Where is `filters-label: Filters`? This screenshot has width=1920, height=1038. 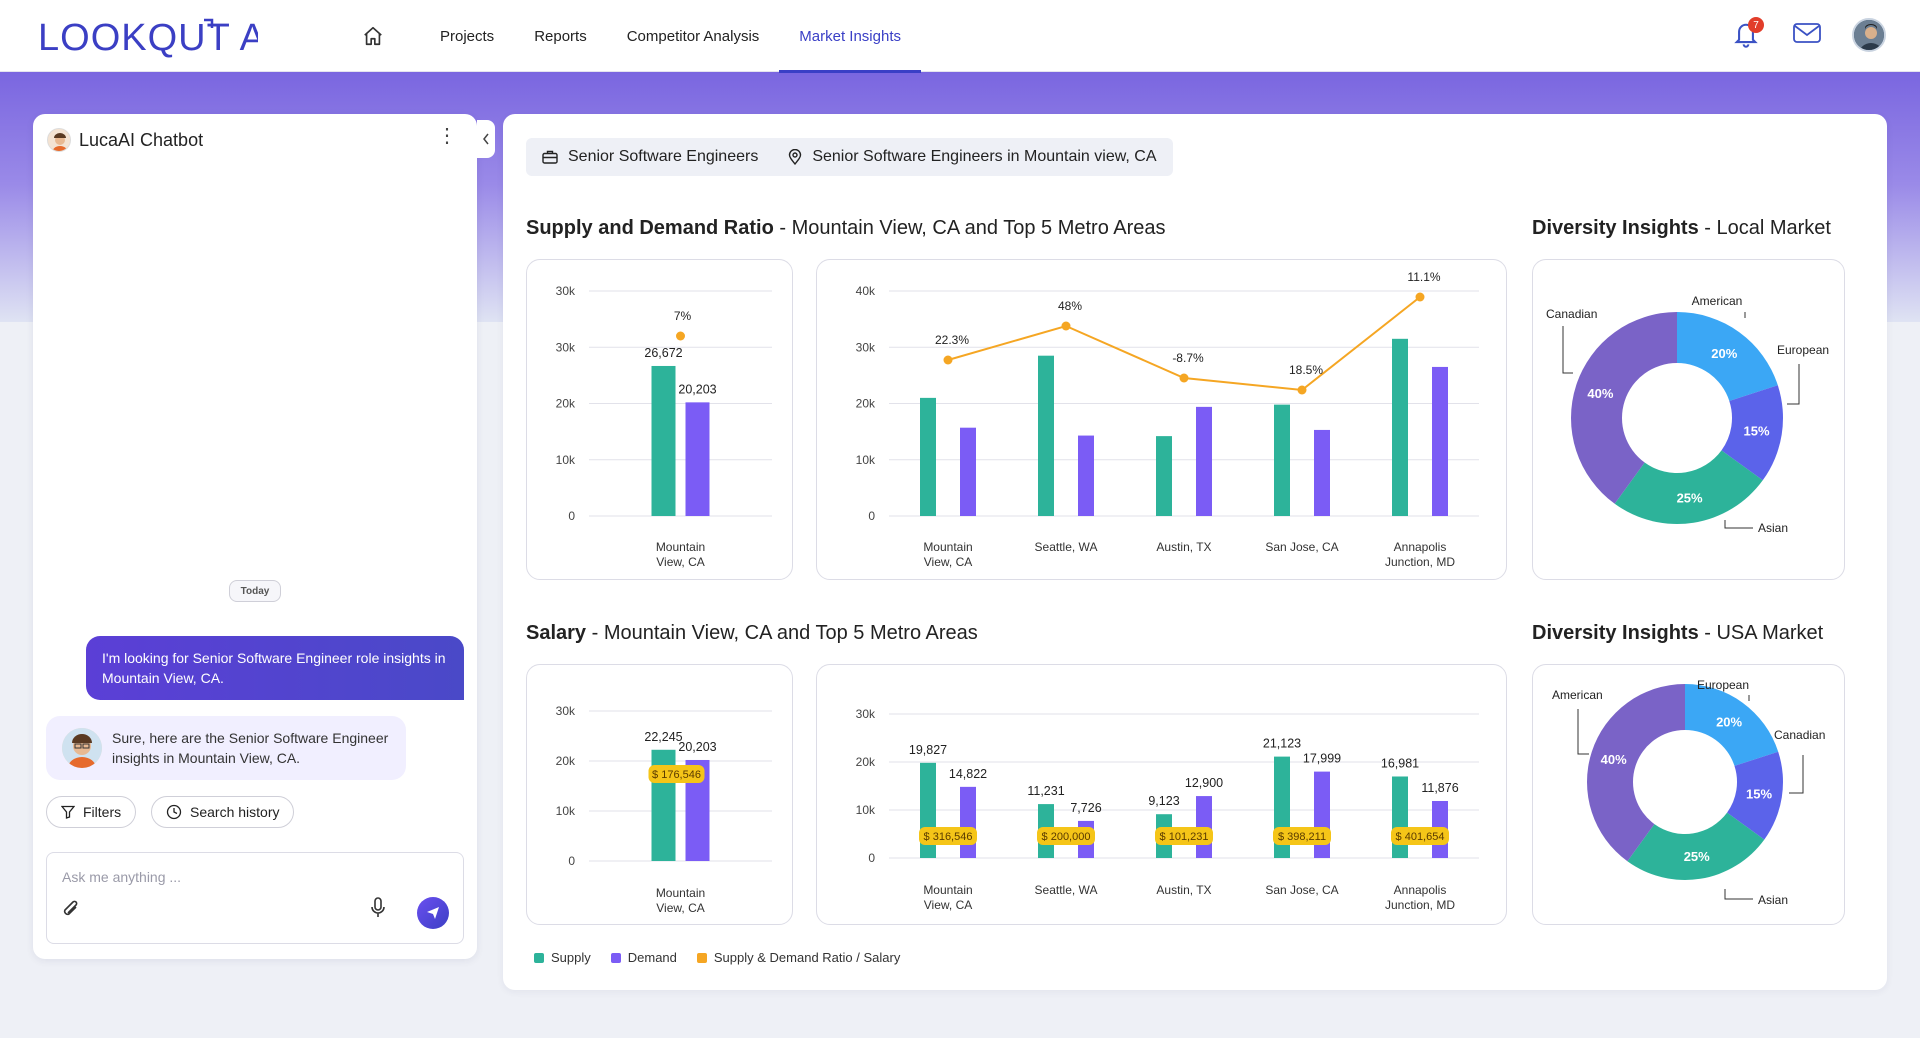 filters-label: Filters is located at coordinates (102, 812).